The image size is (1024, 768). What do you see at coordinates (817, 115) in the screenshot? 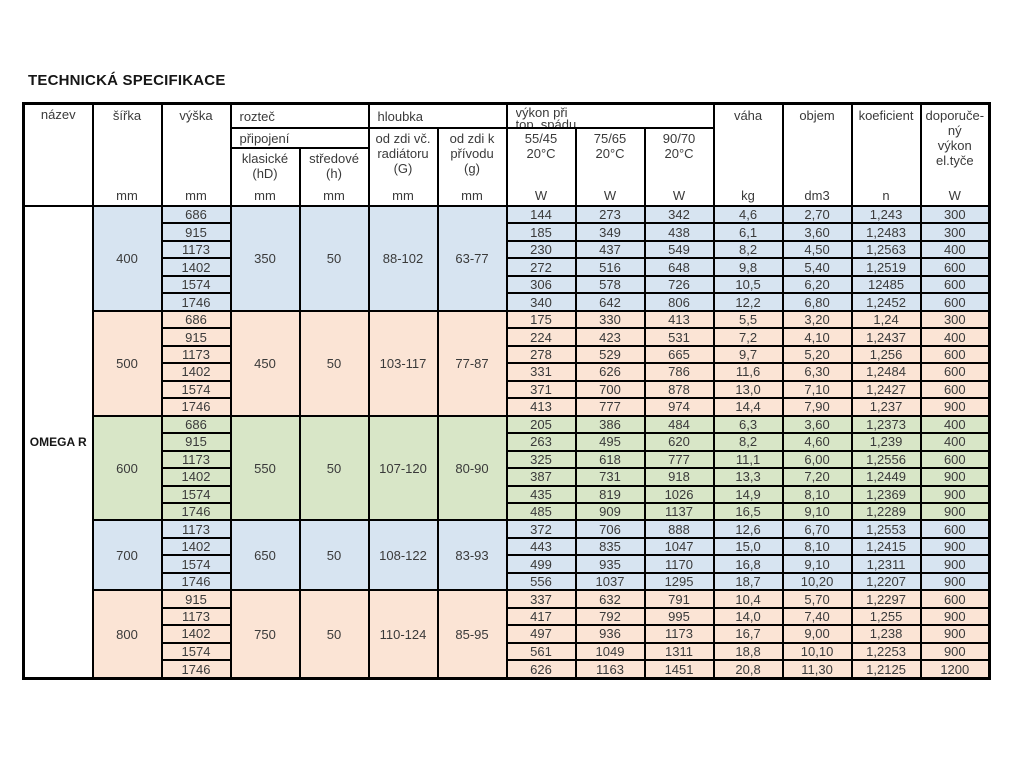
I see `header-label-objem: objem` at bounding box center [817, 115].